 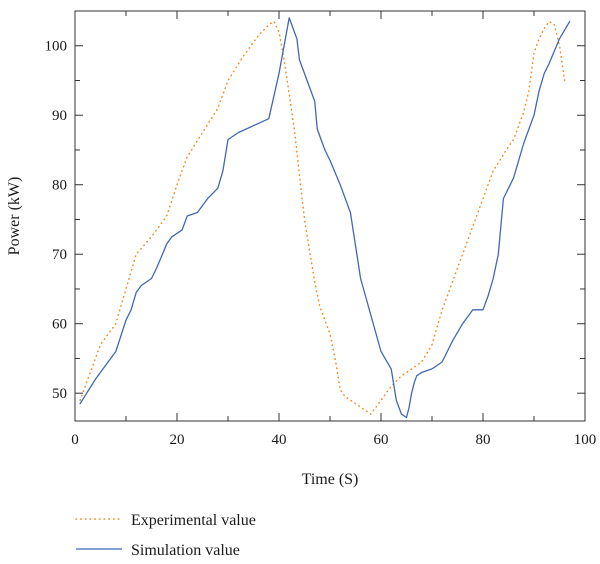 I want to click on x-tick-label: 80, so click(x=483, y=440).